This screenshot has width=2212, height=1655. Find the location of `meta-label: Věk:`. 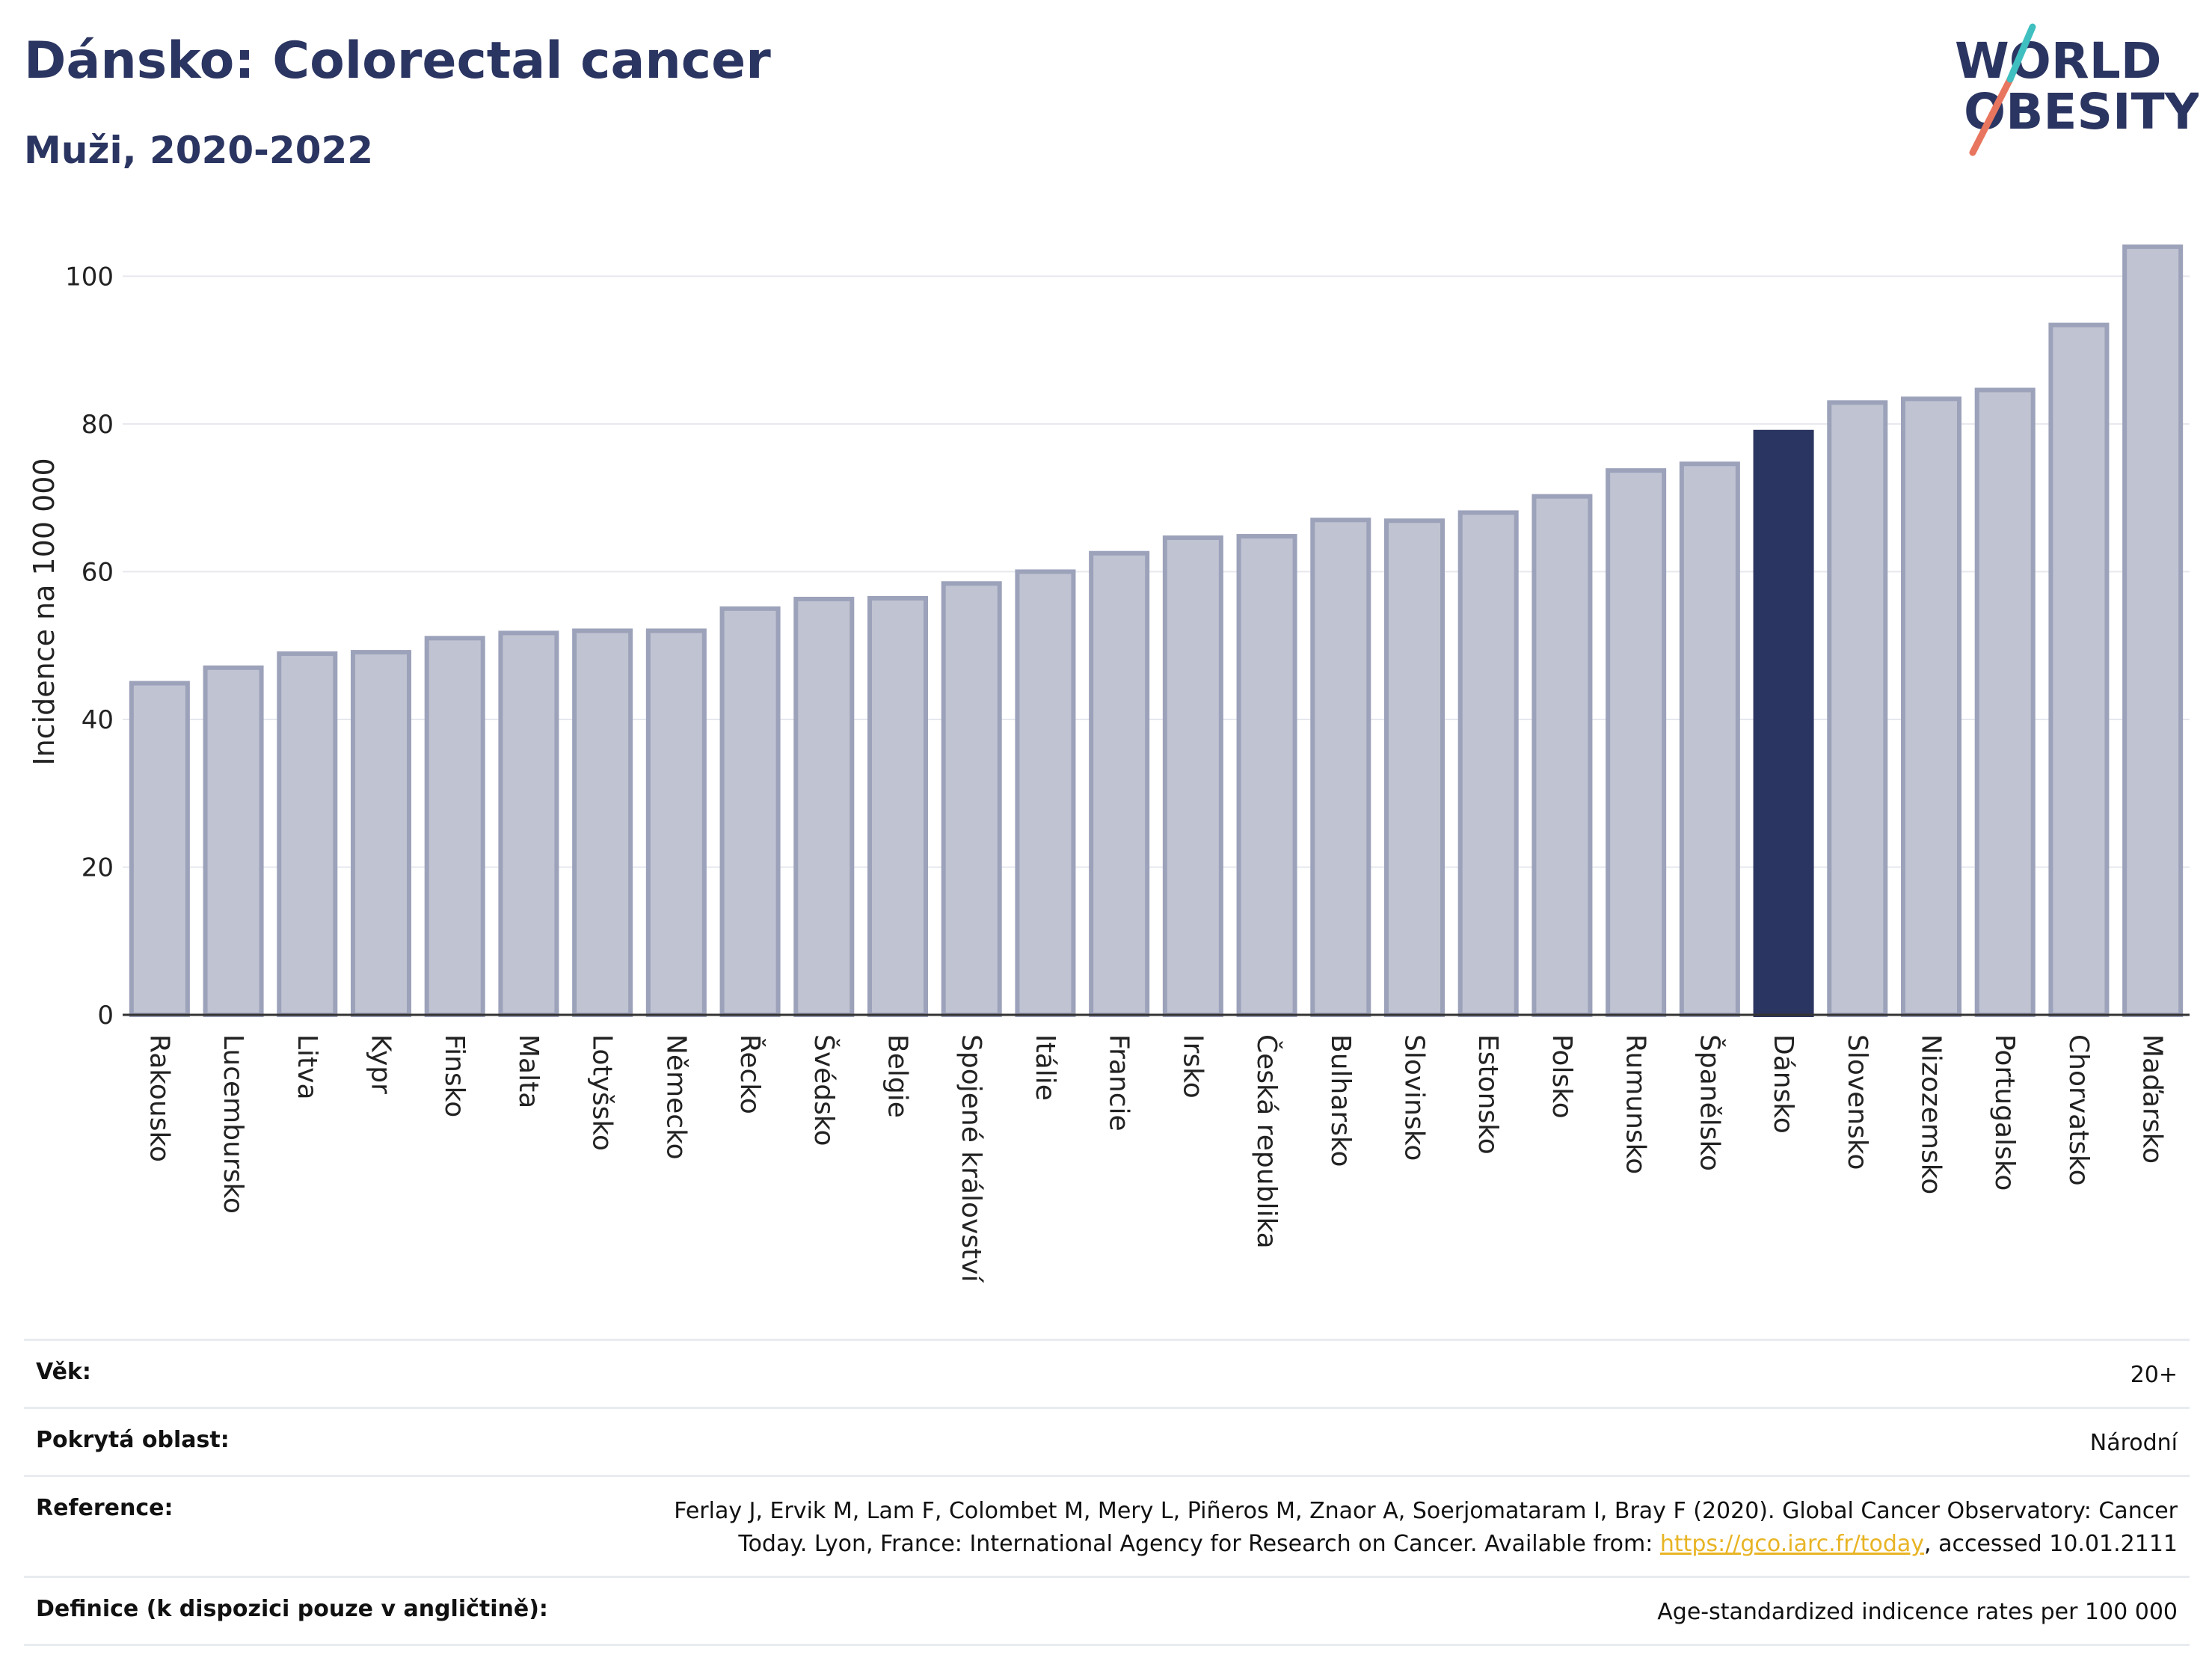

meta-label: Věk: is located at coordinates (63, 1372).